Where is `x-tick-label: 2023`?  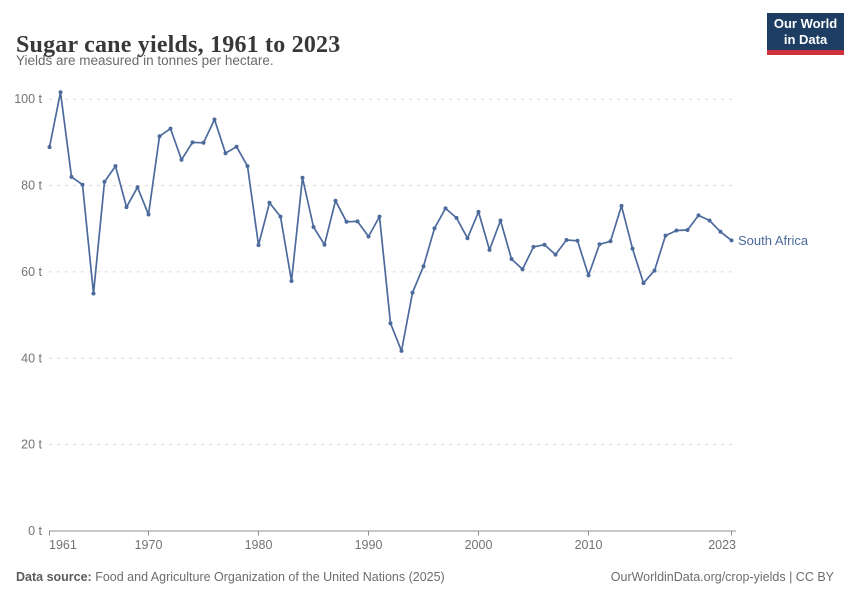
x-tick-label: 2023 is located at coordinates (722, 545).